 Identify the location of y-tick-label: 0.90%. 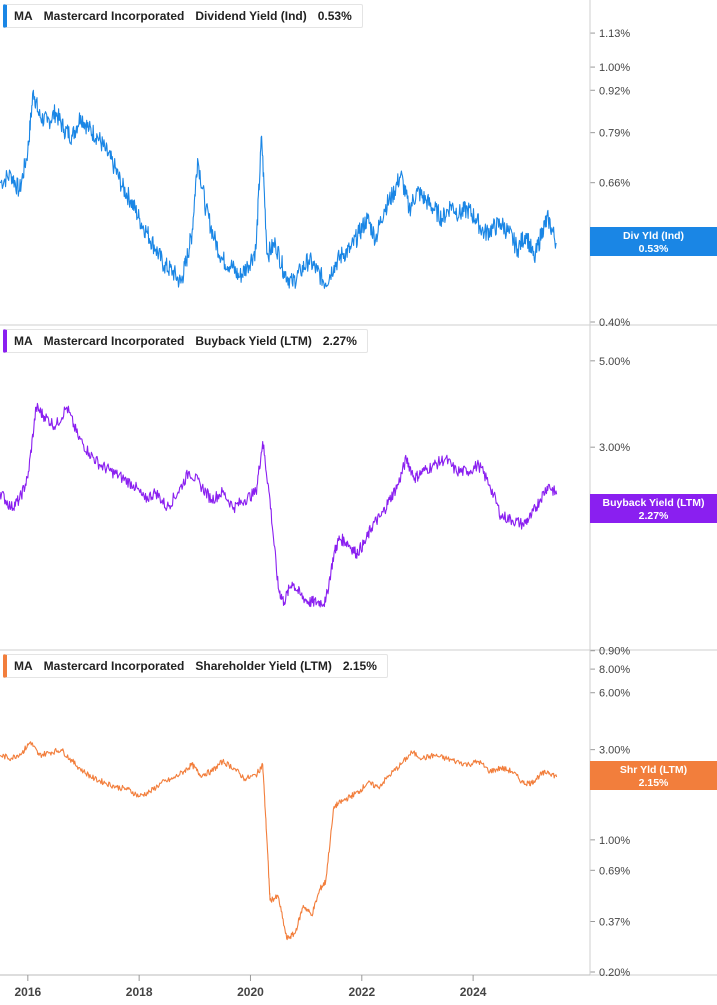
(614, 652).